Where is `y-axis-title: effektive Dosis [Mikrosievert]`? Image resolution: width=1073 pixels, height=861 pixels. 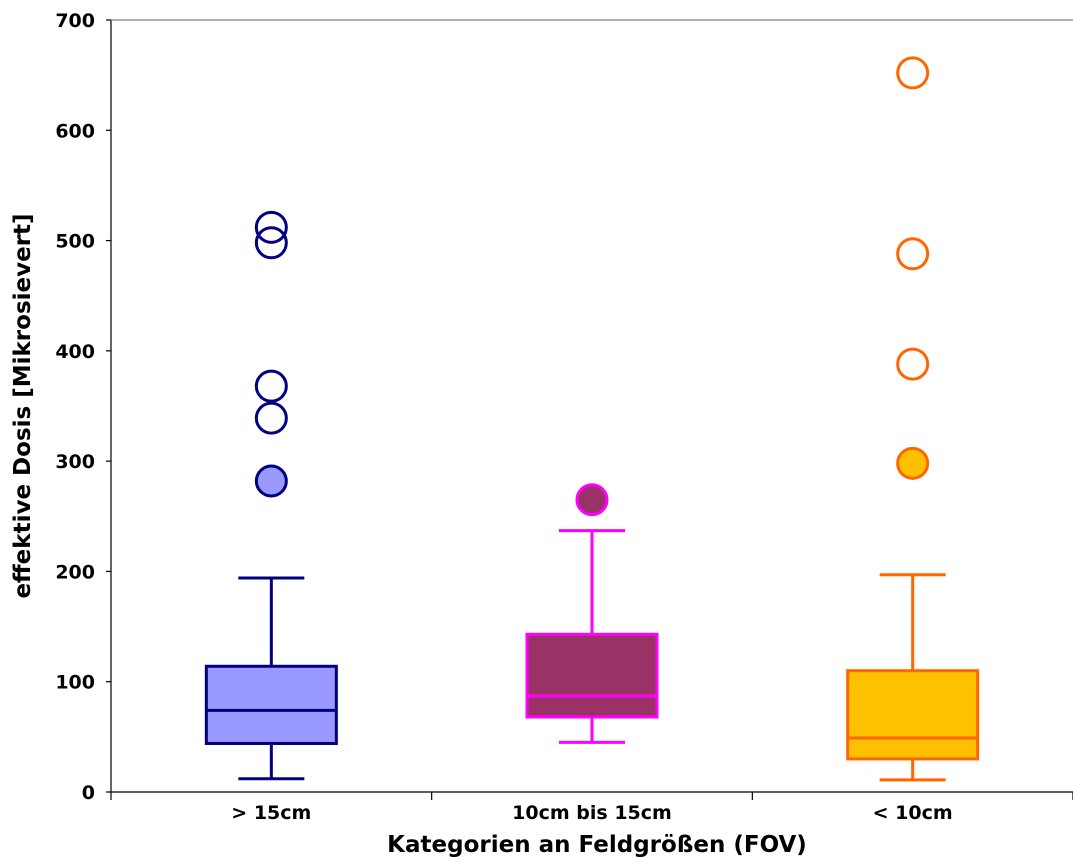 y-axis-title: effektive Dosis [Mikrosievert] is located at coordinates (23, 405).